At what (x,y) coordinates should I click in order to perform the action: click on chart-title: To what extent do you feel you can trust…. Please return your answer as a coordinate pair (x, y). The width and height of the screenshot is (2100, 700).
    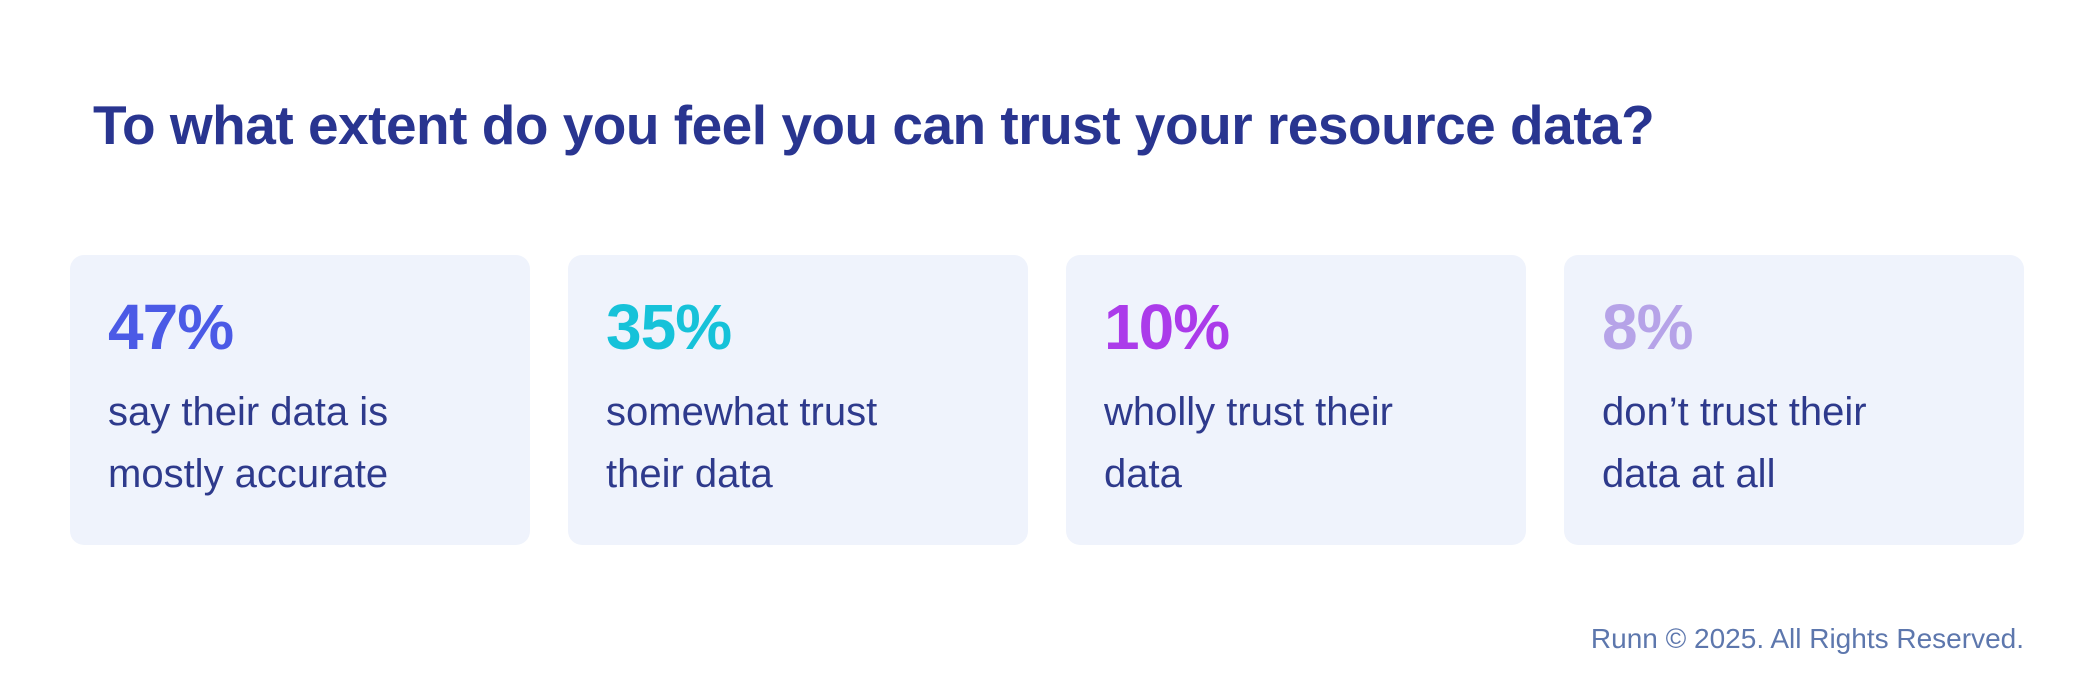
    Looking at the image, I should click on (874, 125).